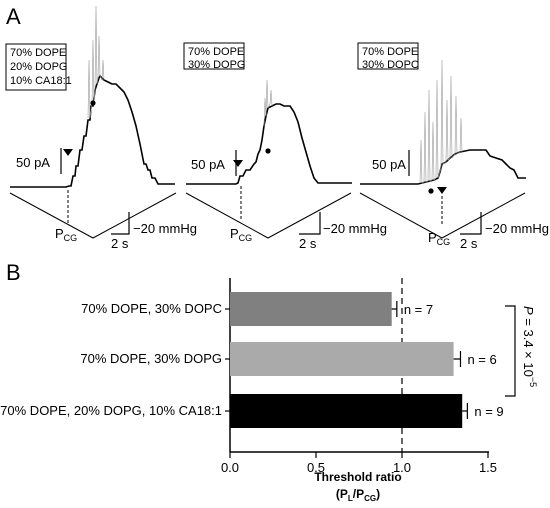  I want to click on time-scale-label-1: 2 s, so click(120, 243).